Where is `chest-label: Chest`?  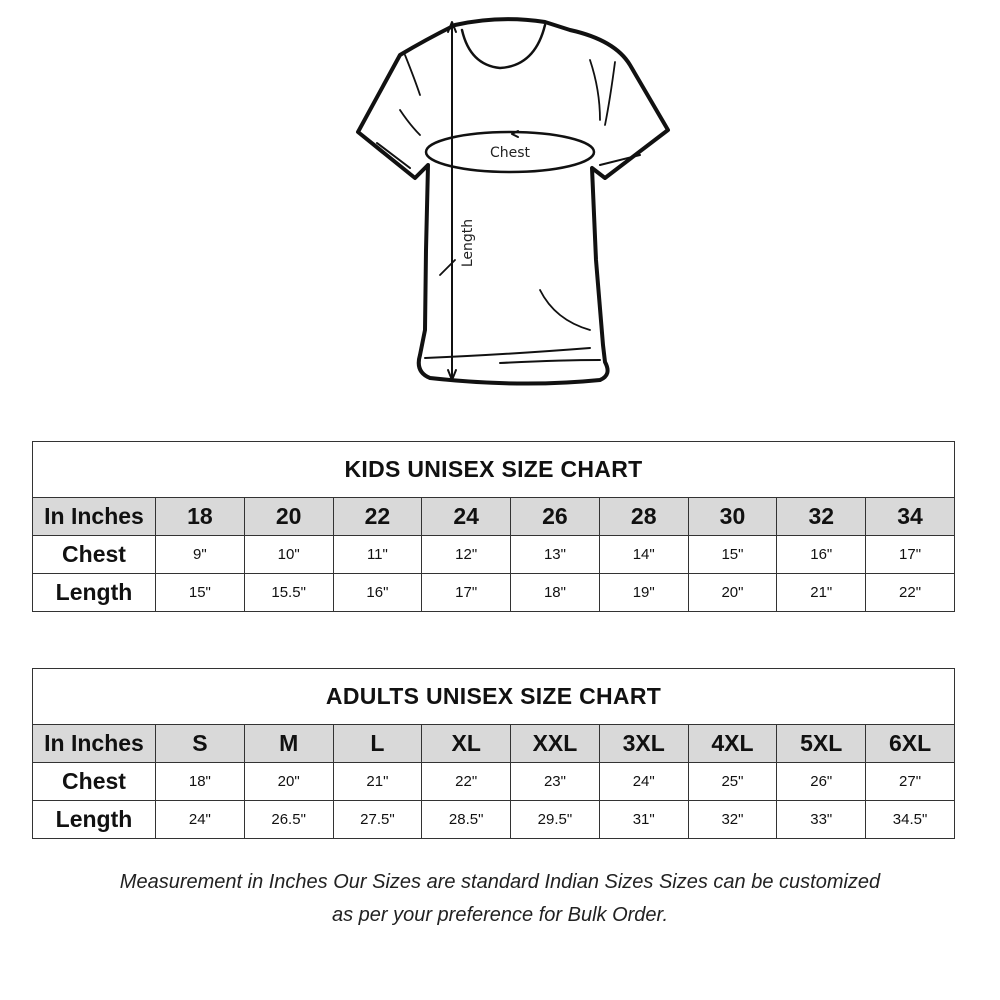
chest-label: Chest is located at coordinates (510, 153).